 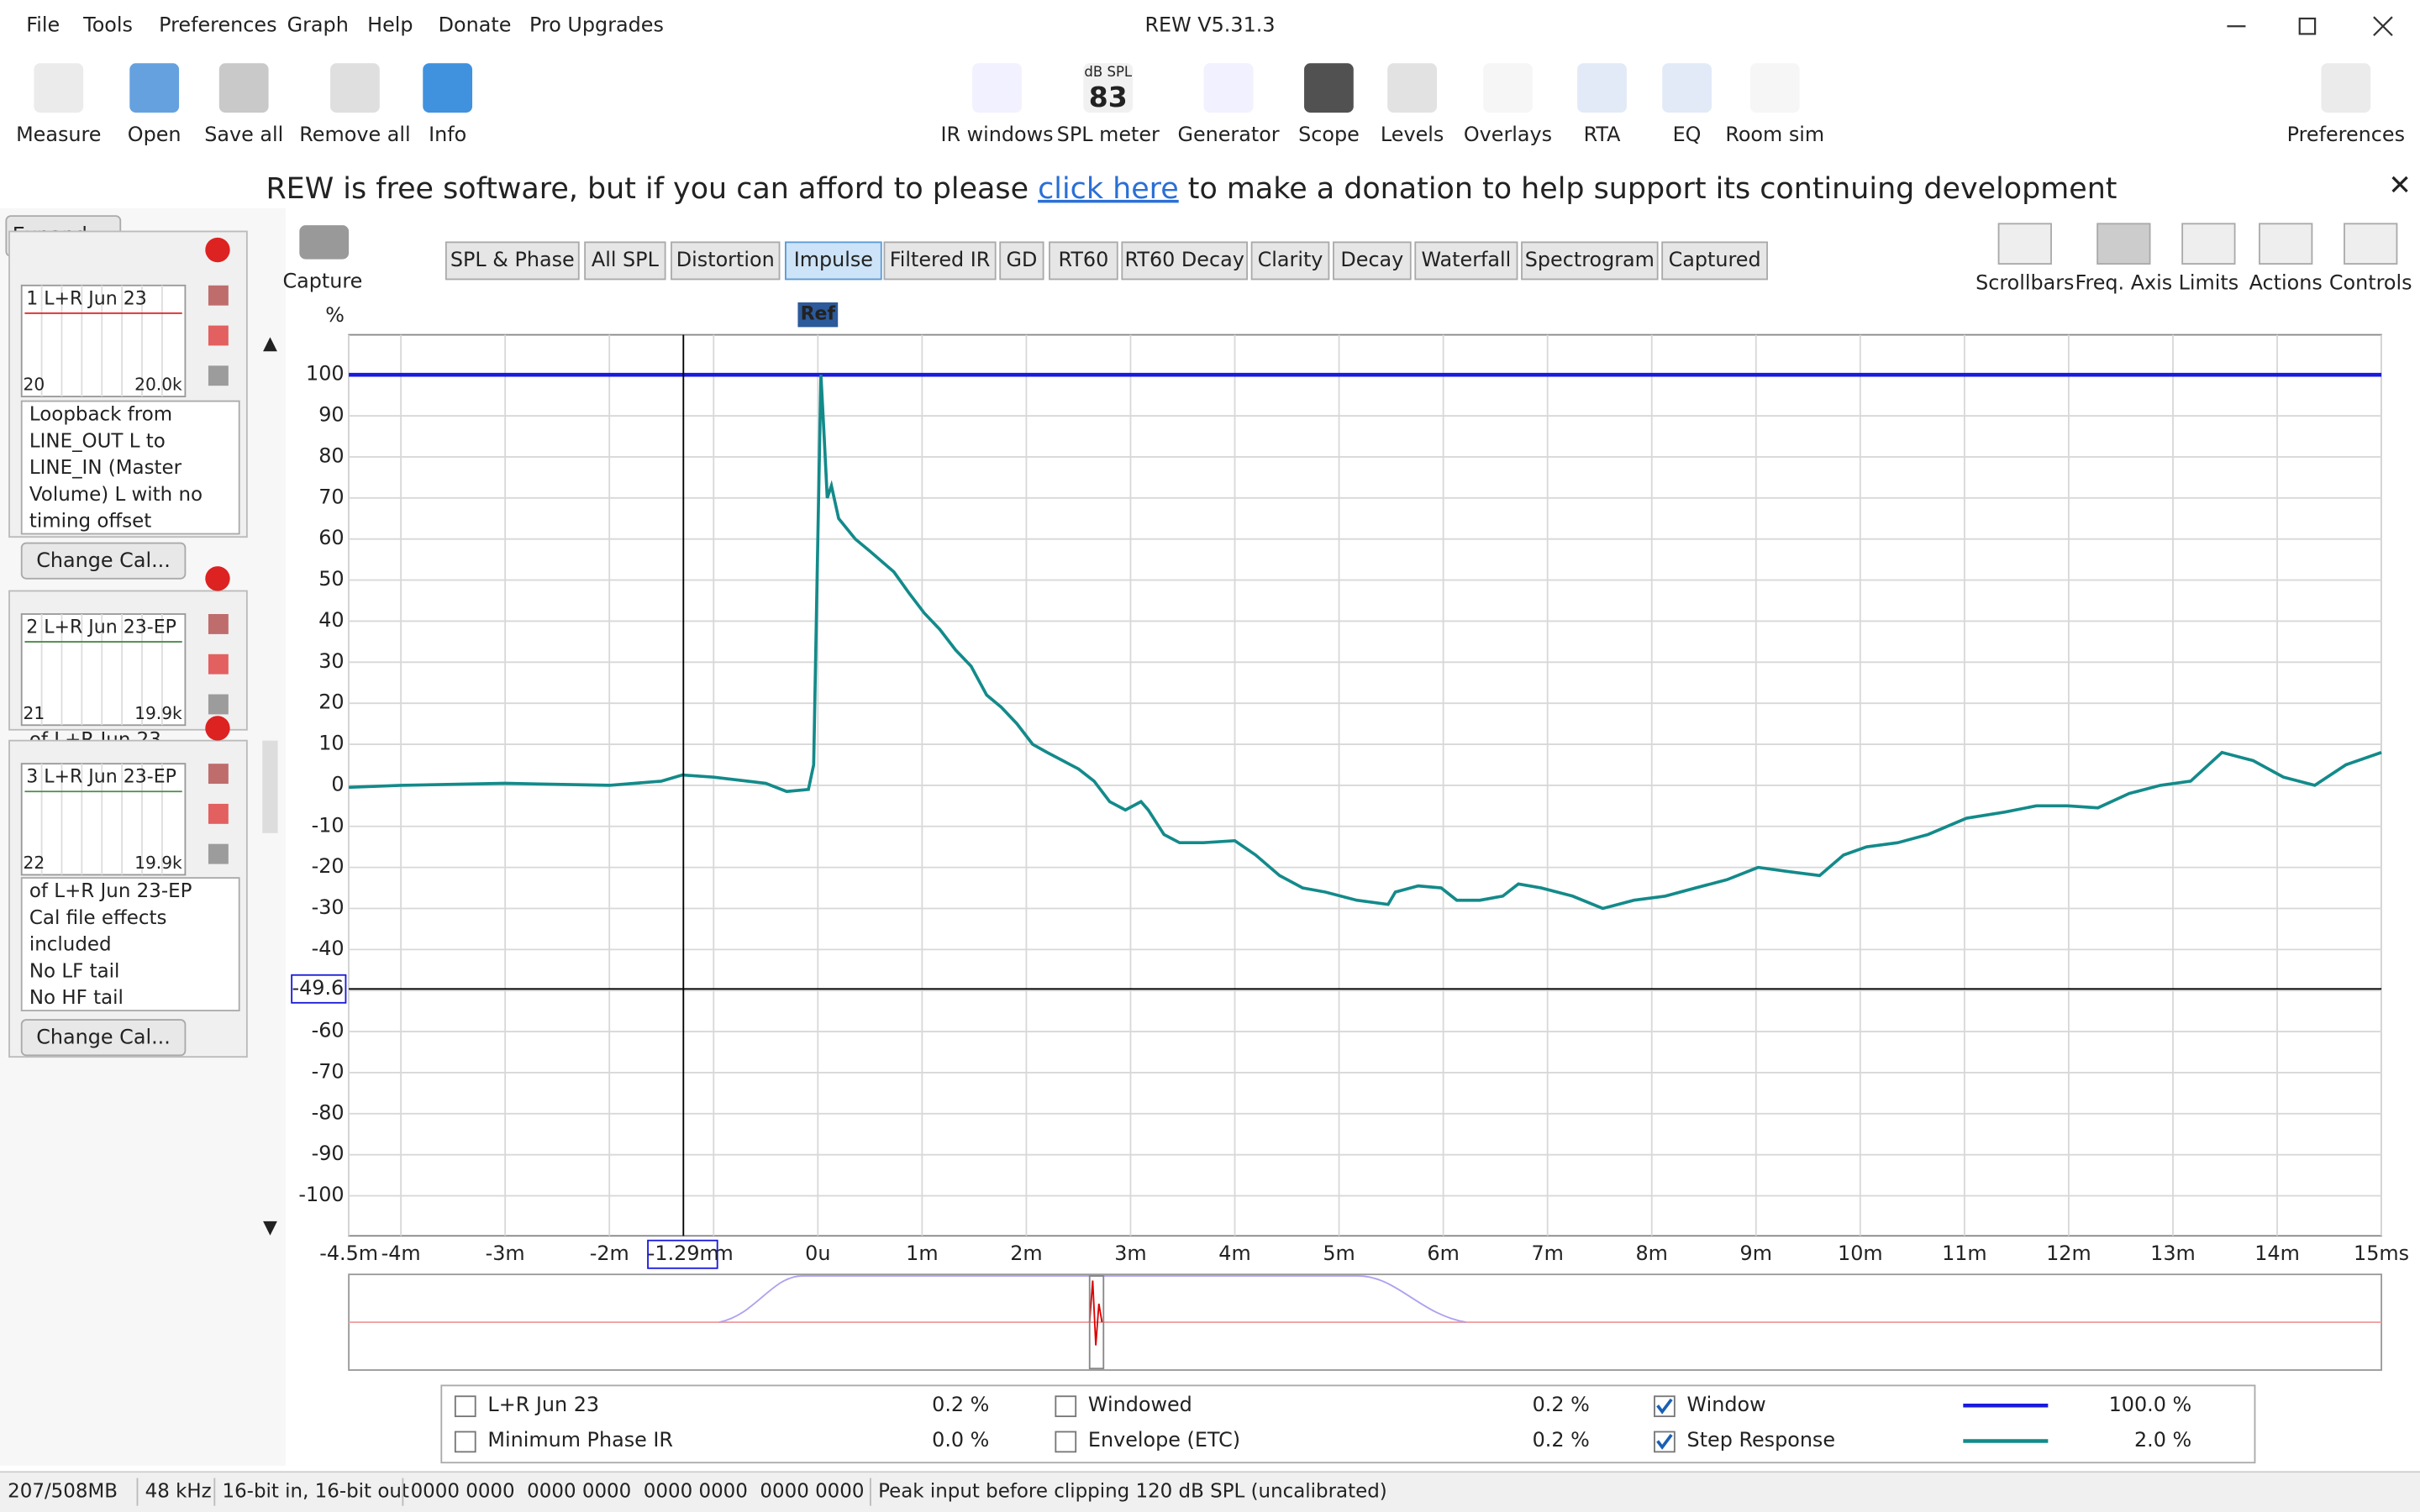 What do you see at coordinates (543, 1404) in the screenshot?
I see `legend-name: L+R Jun 23` at bounding box center [543, 1404].